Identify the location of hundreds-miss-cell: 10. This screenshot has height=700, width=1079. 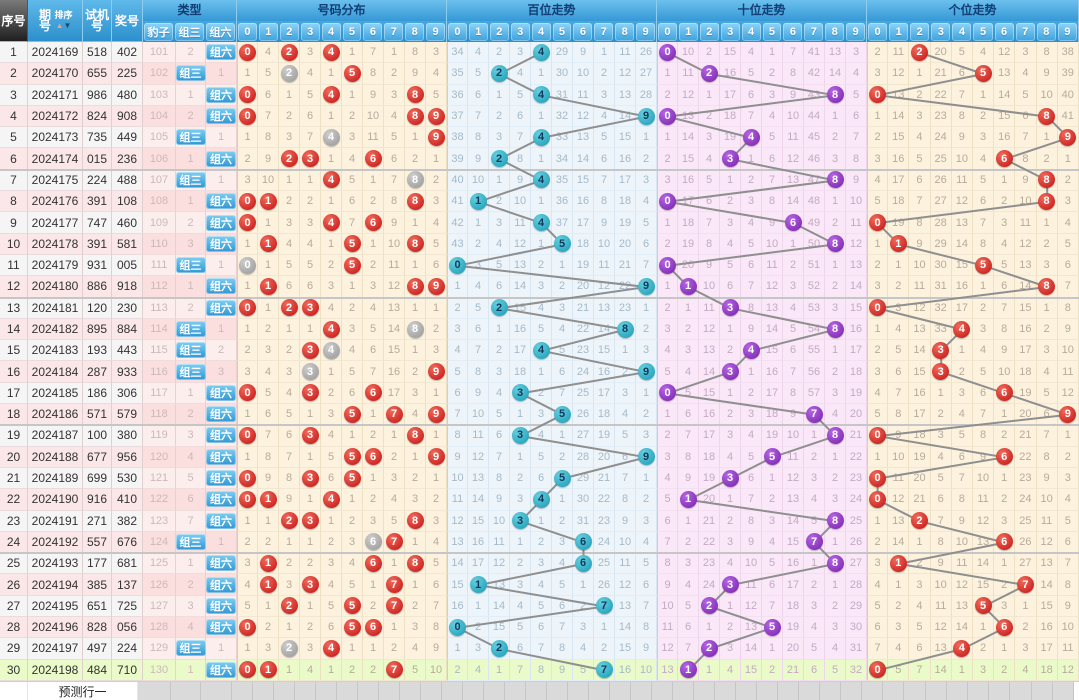
(499, 521).